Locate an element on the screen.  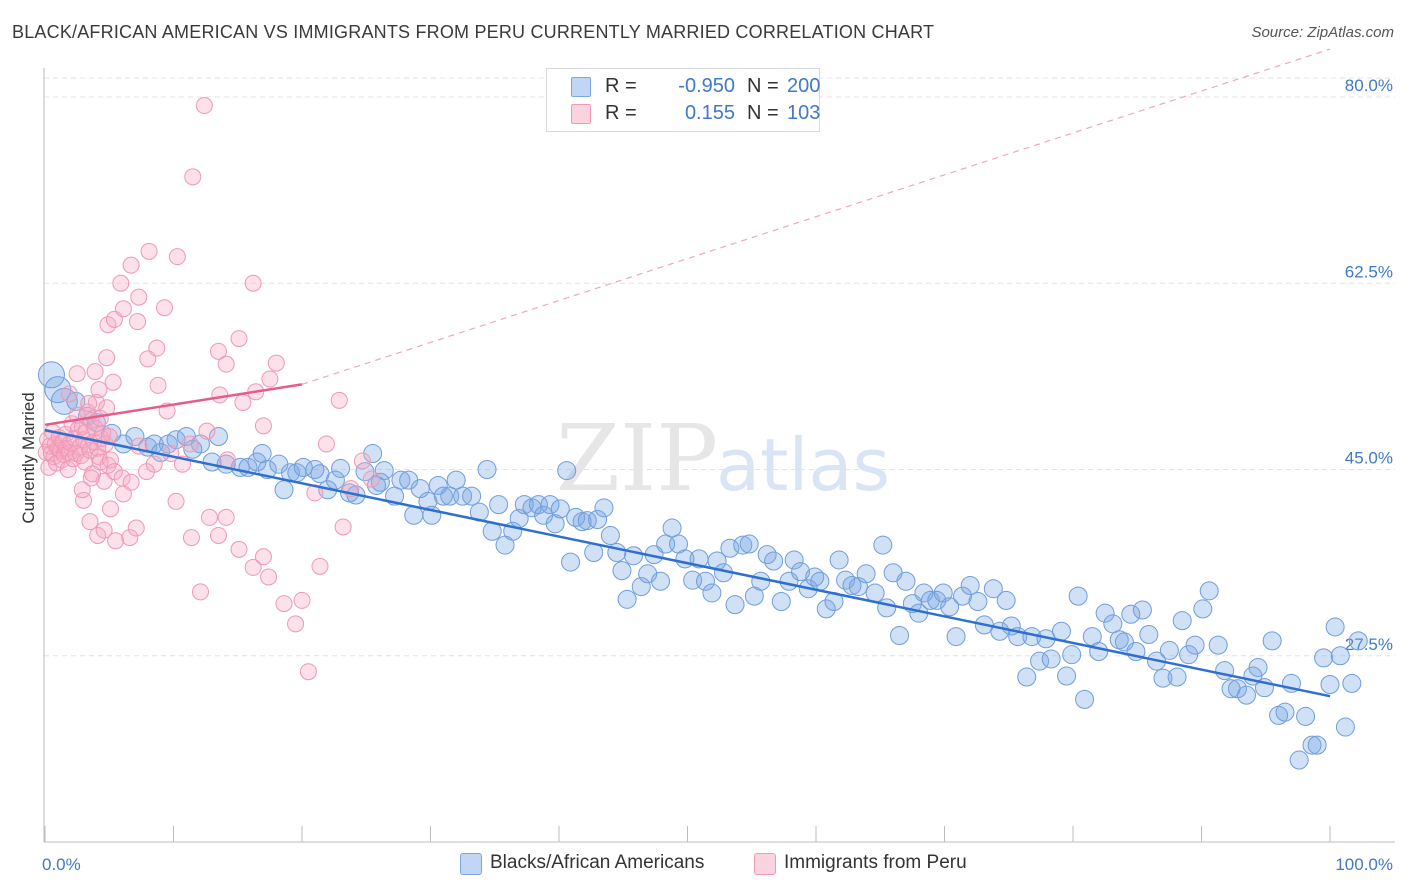
trend-line-peru is located at coordinates (173, 405).